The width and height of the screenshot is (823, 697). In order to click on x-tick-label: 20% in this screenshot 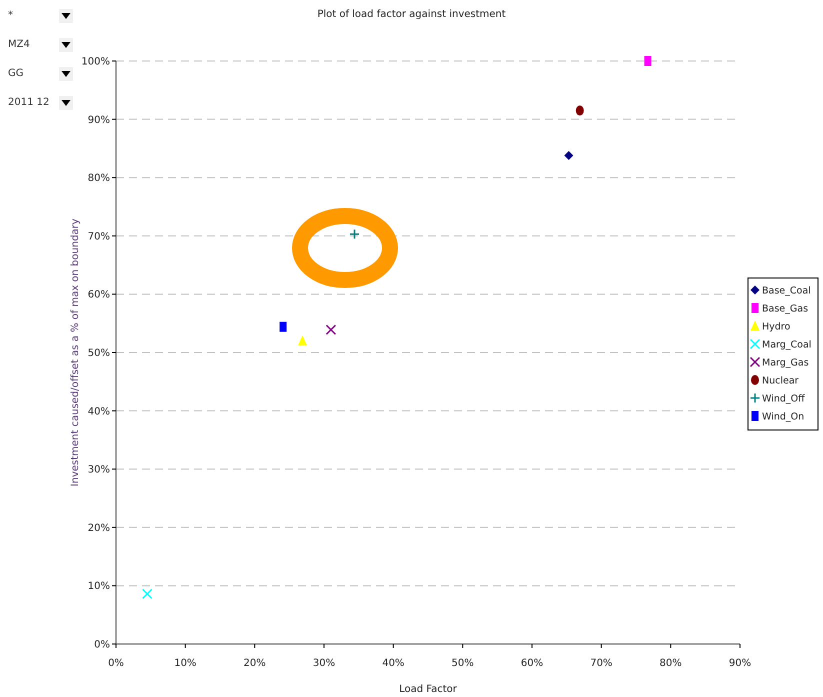, I will do `click(255, 663)`.